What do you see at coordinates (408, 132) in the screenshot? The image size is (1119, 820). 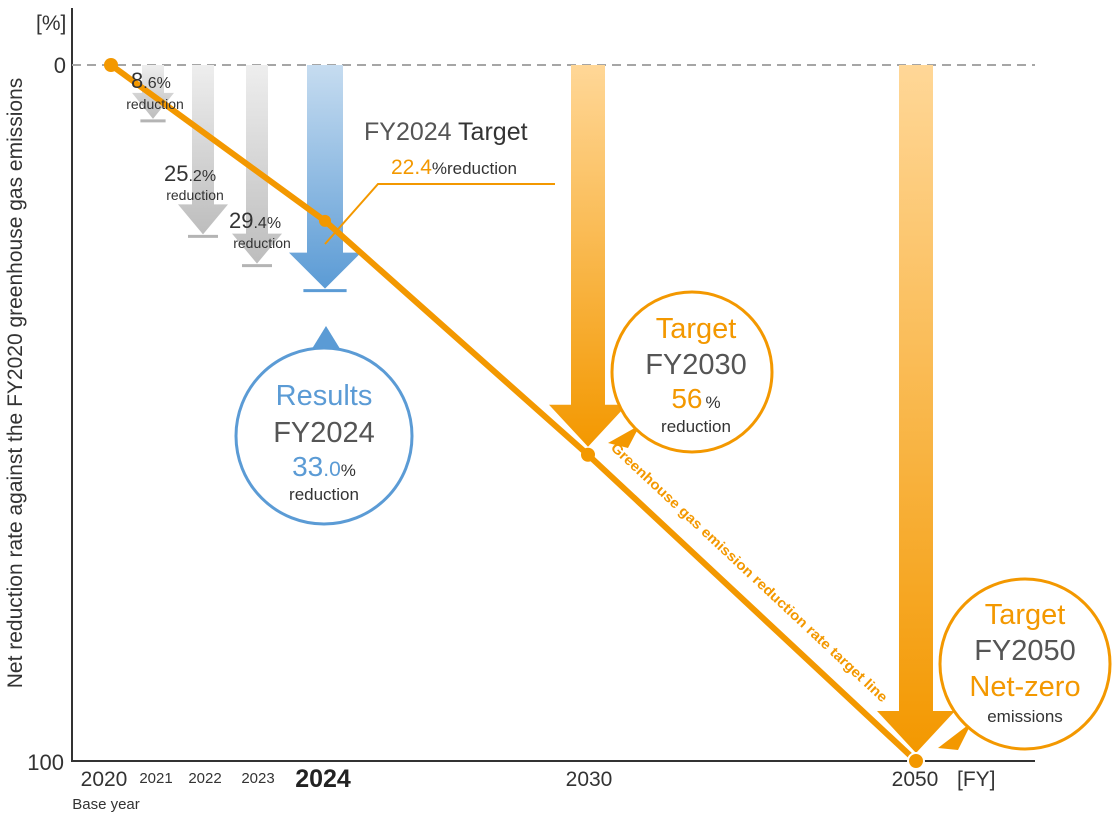 I see `fy2024-target-title-year: FY2024` at bounding box center [408, 132].